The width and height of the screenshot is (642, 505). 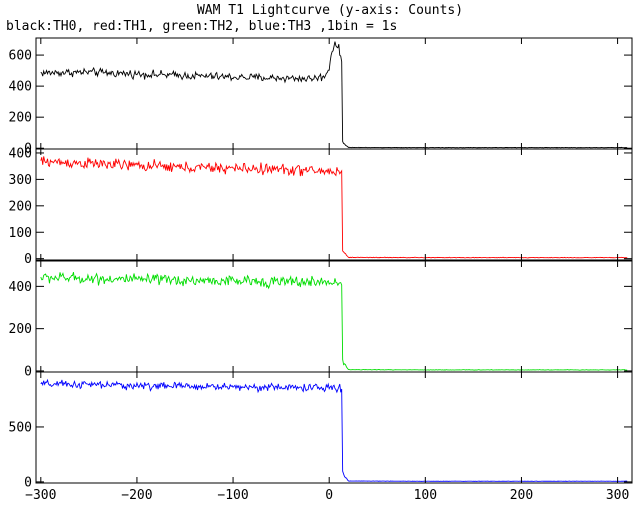 I want to click on y-tick-label: 500, so click(x=20, y=427).